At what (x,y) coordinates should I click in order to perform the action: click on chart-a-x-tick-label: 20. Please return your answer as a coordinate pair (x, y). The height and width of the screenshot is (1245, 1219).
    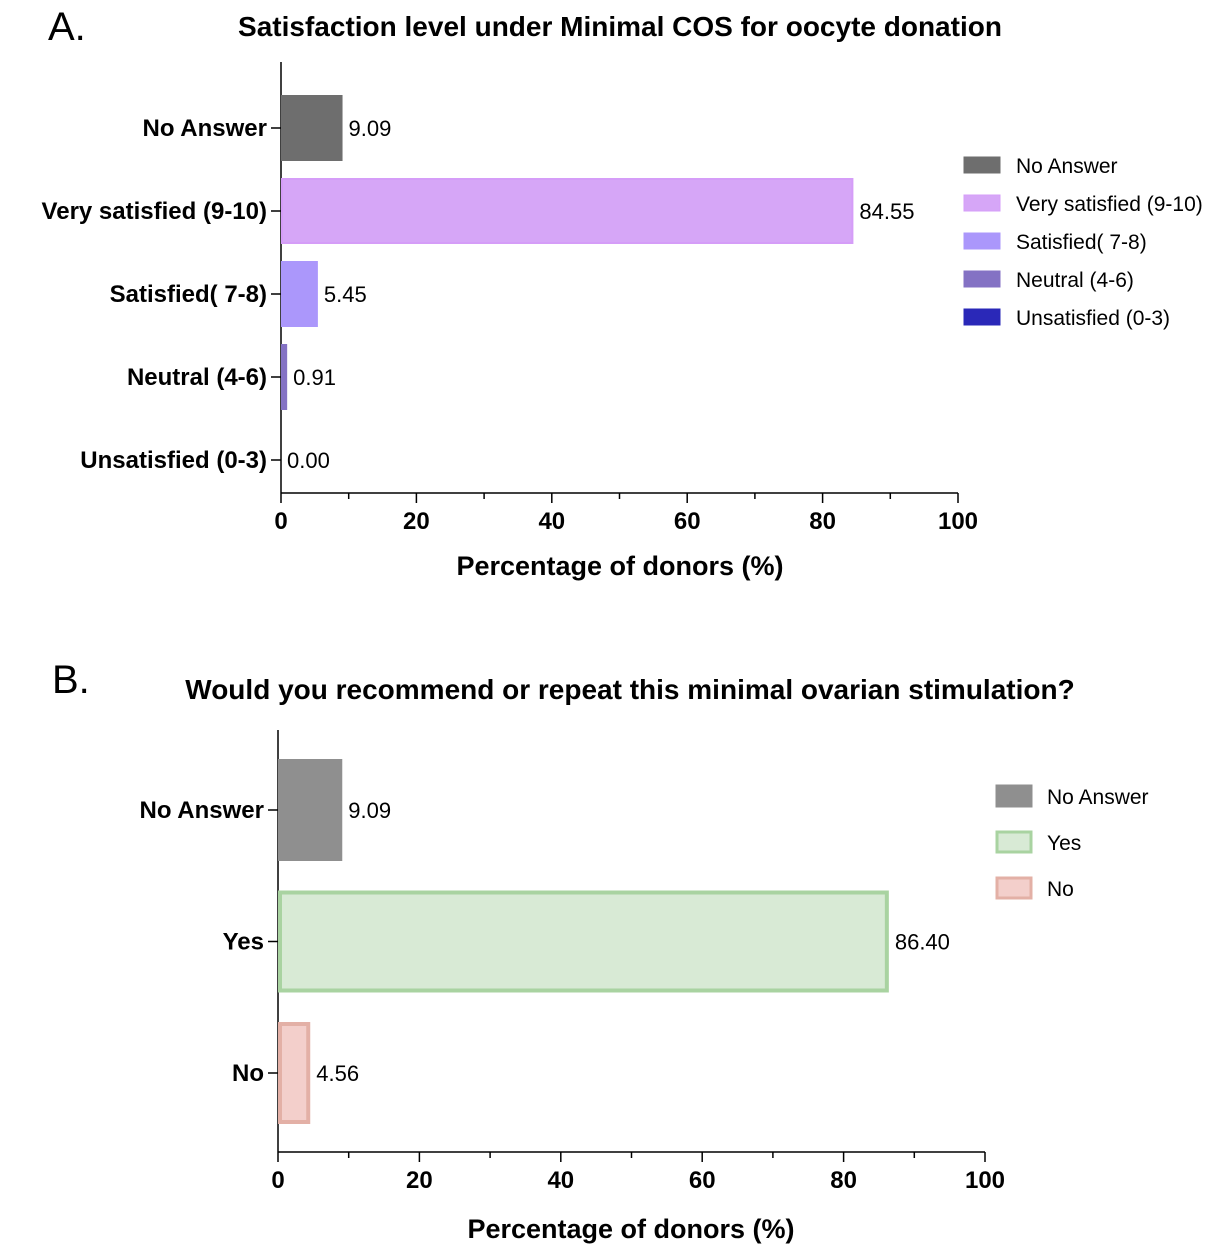
    Looking at the image, I should click on (416, 521).